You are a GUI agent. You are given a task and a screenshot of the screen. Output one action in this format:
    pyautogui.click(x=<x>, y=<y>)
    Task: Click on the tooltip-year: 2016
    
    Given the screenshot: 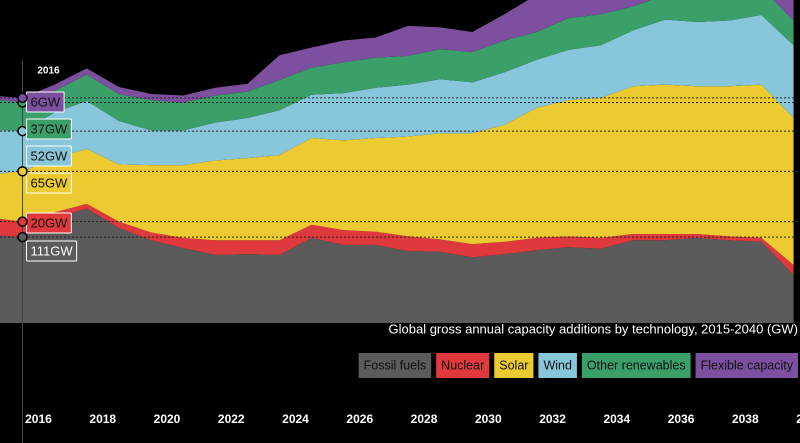 What is the action you would take?
    pyautogui.click(x=48, y=71)
    